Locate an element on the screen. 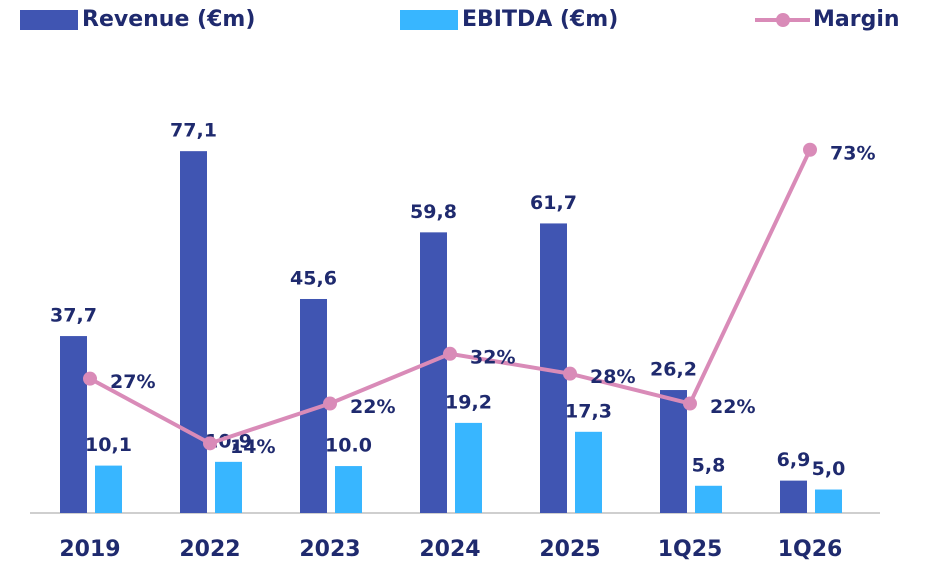 The width and height of the screenshot is (930, 570). data-label: 73% is located at coordinates (852, 153).